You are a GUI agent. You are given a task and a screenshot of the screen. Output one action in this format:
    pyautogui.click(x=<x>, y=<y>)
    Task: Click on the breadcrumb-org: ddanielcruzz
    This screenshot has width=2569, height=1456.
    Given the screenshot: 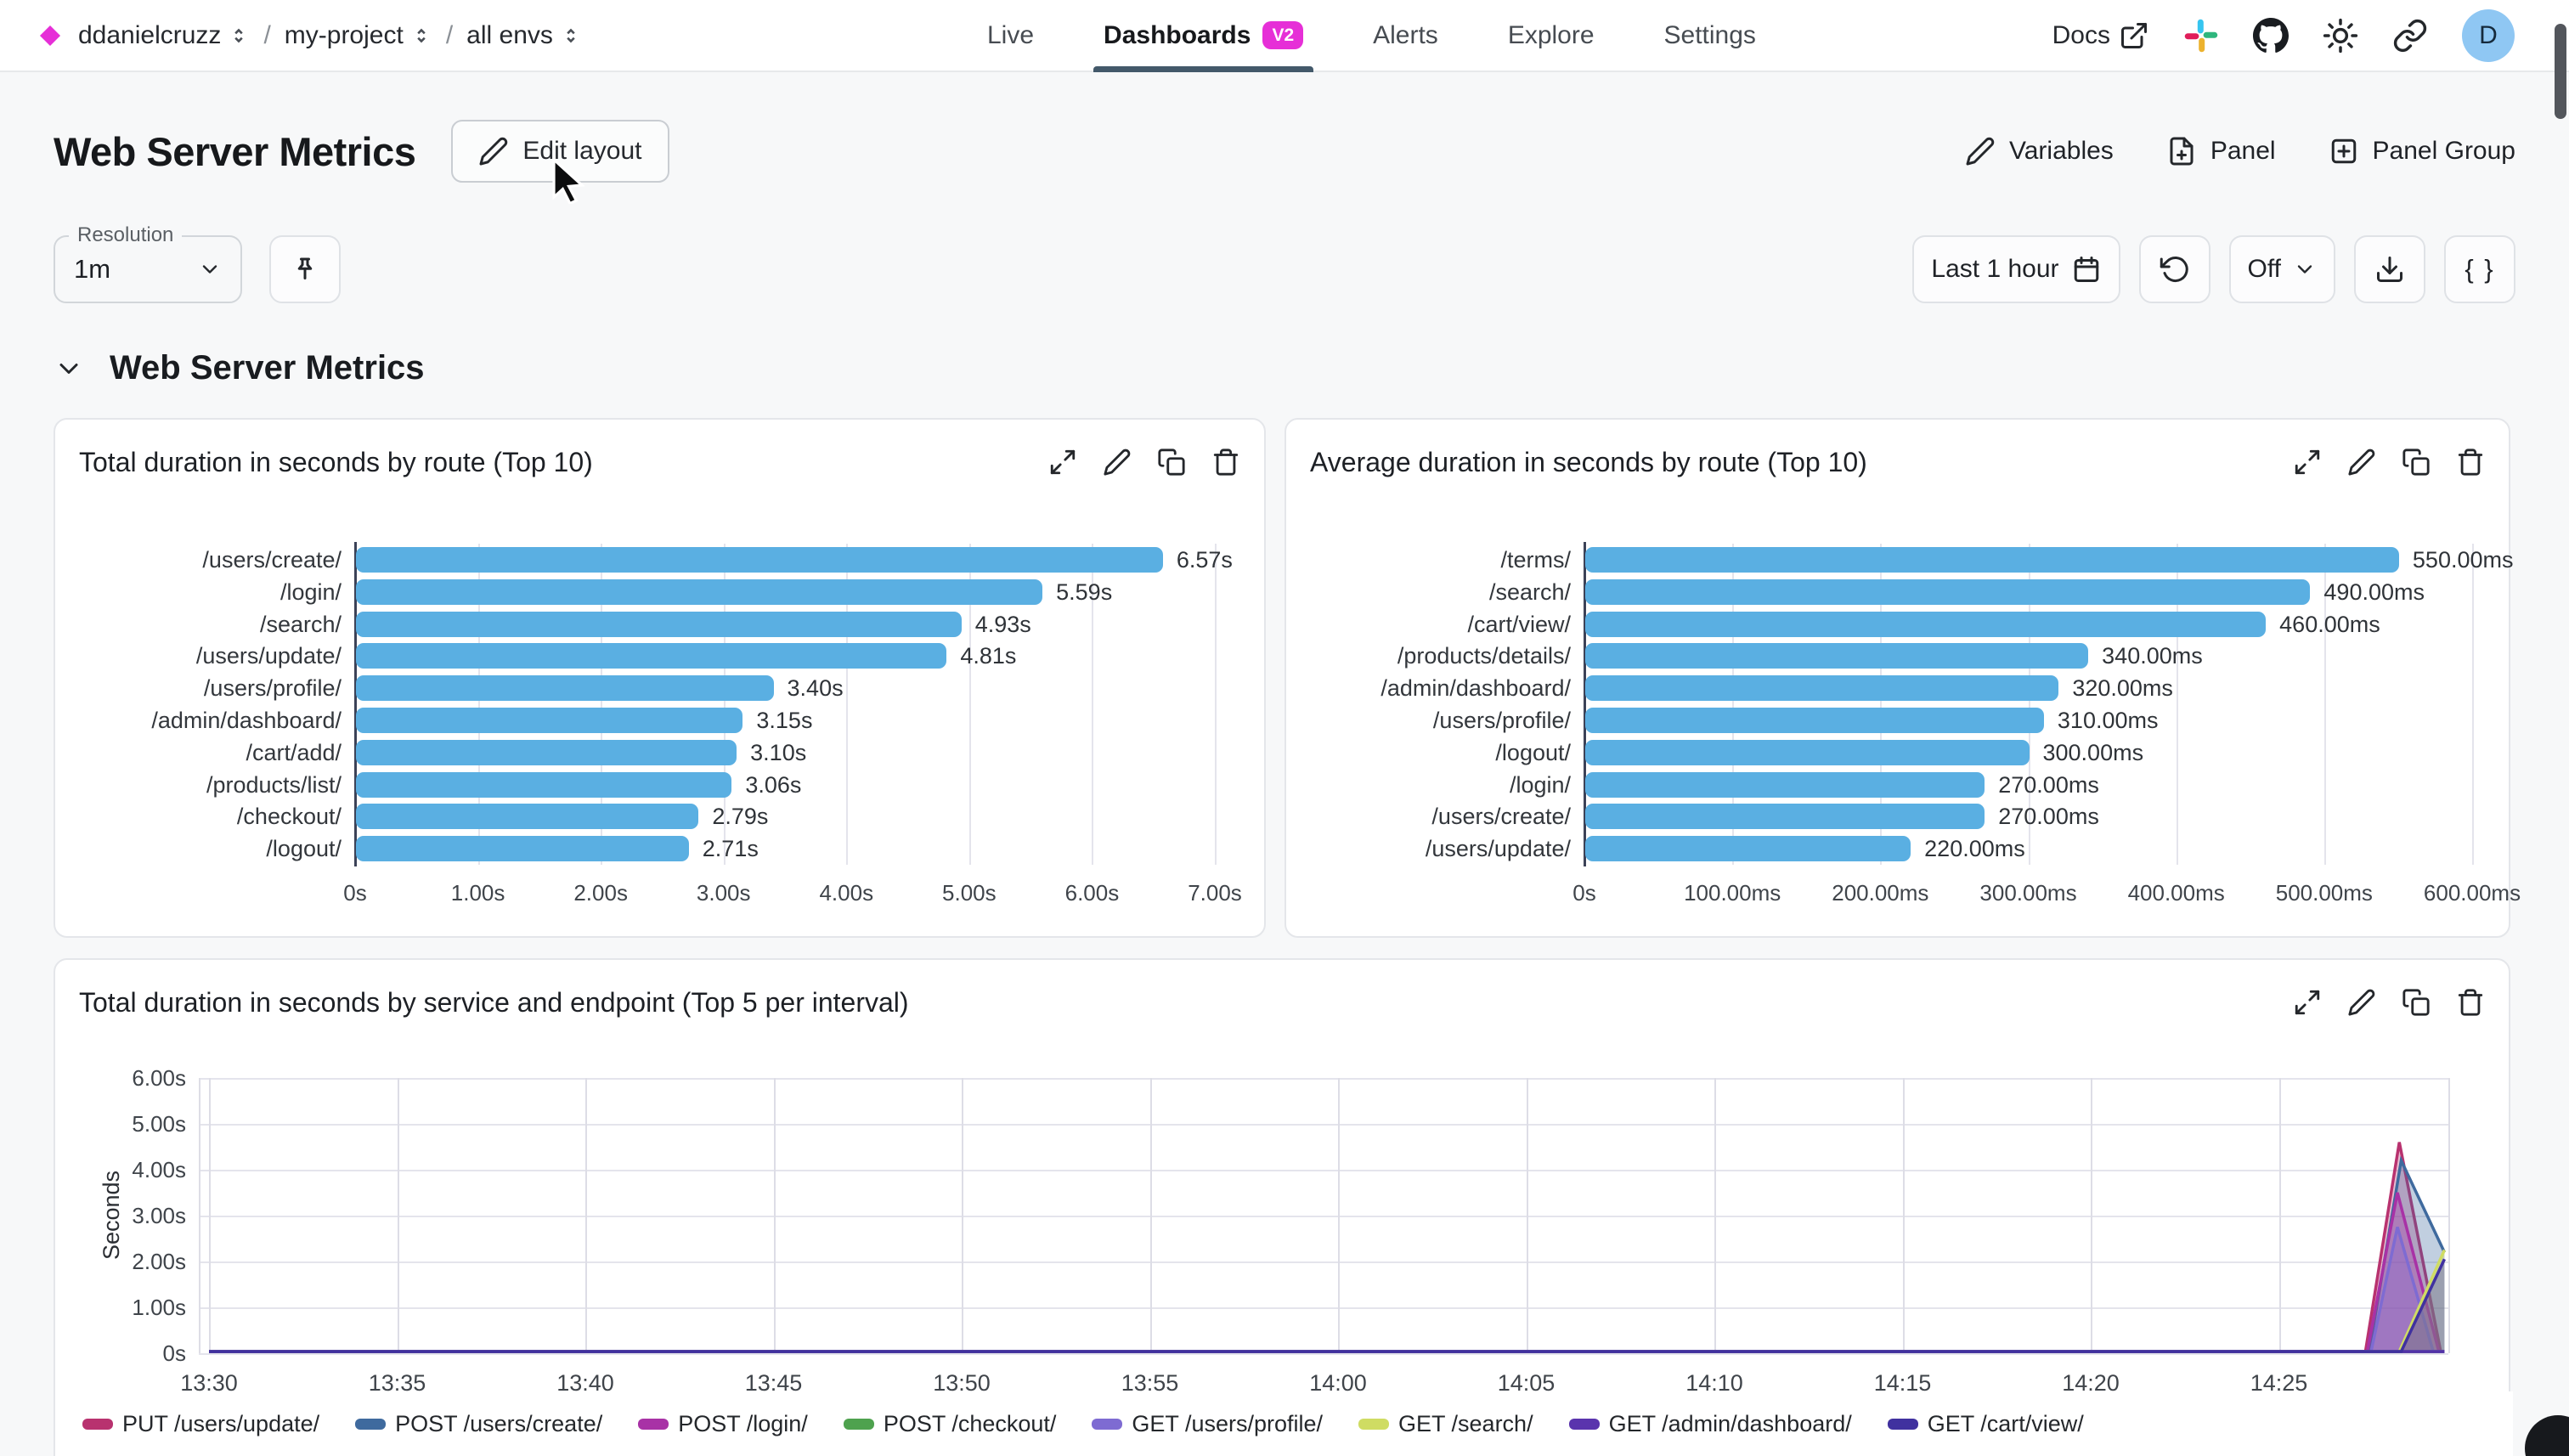 What is the action you would take?
    pyautogui.click(x=164, y=35)
    